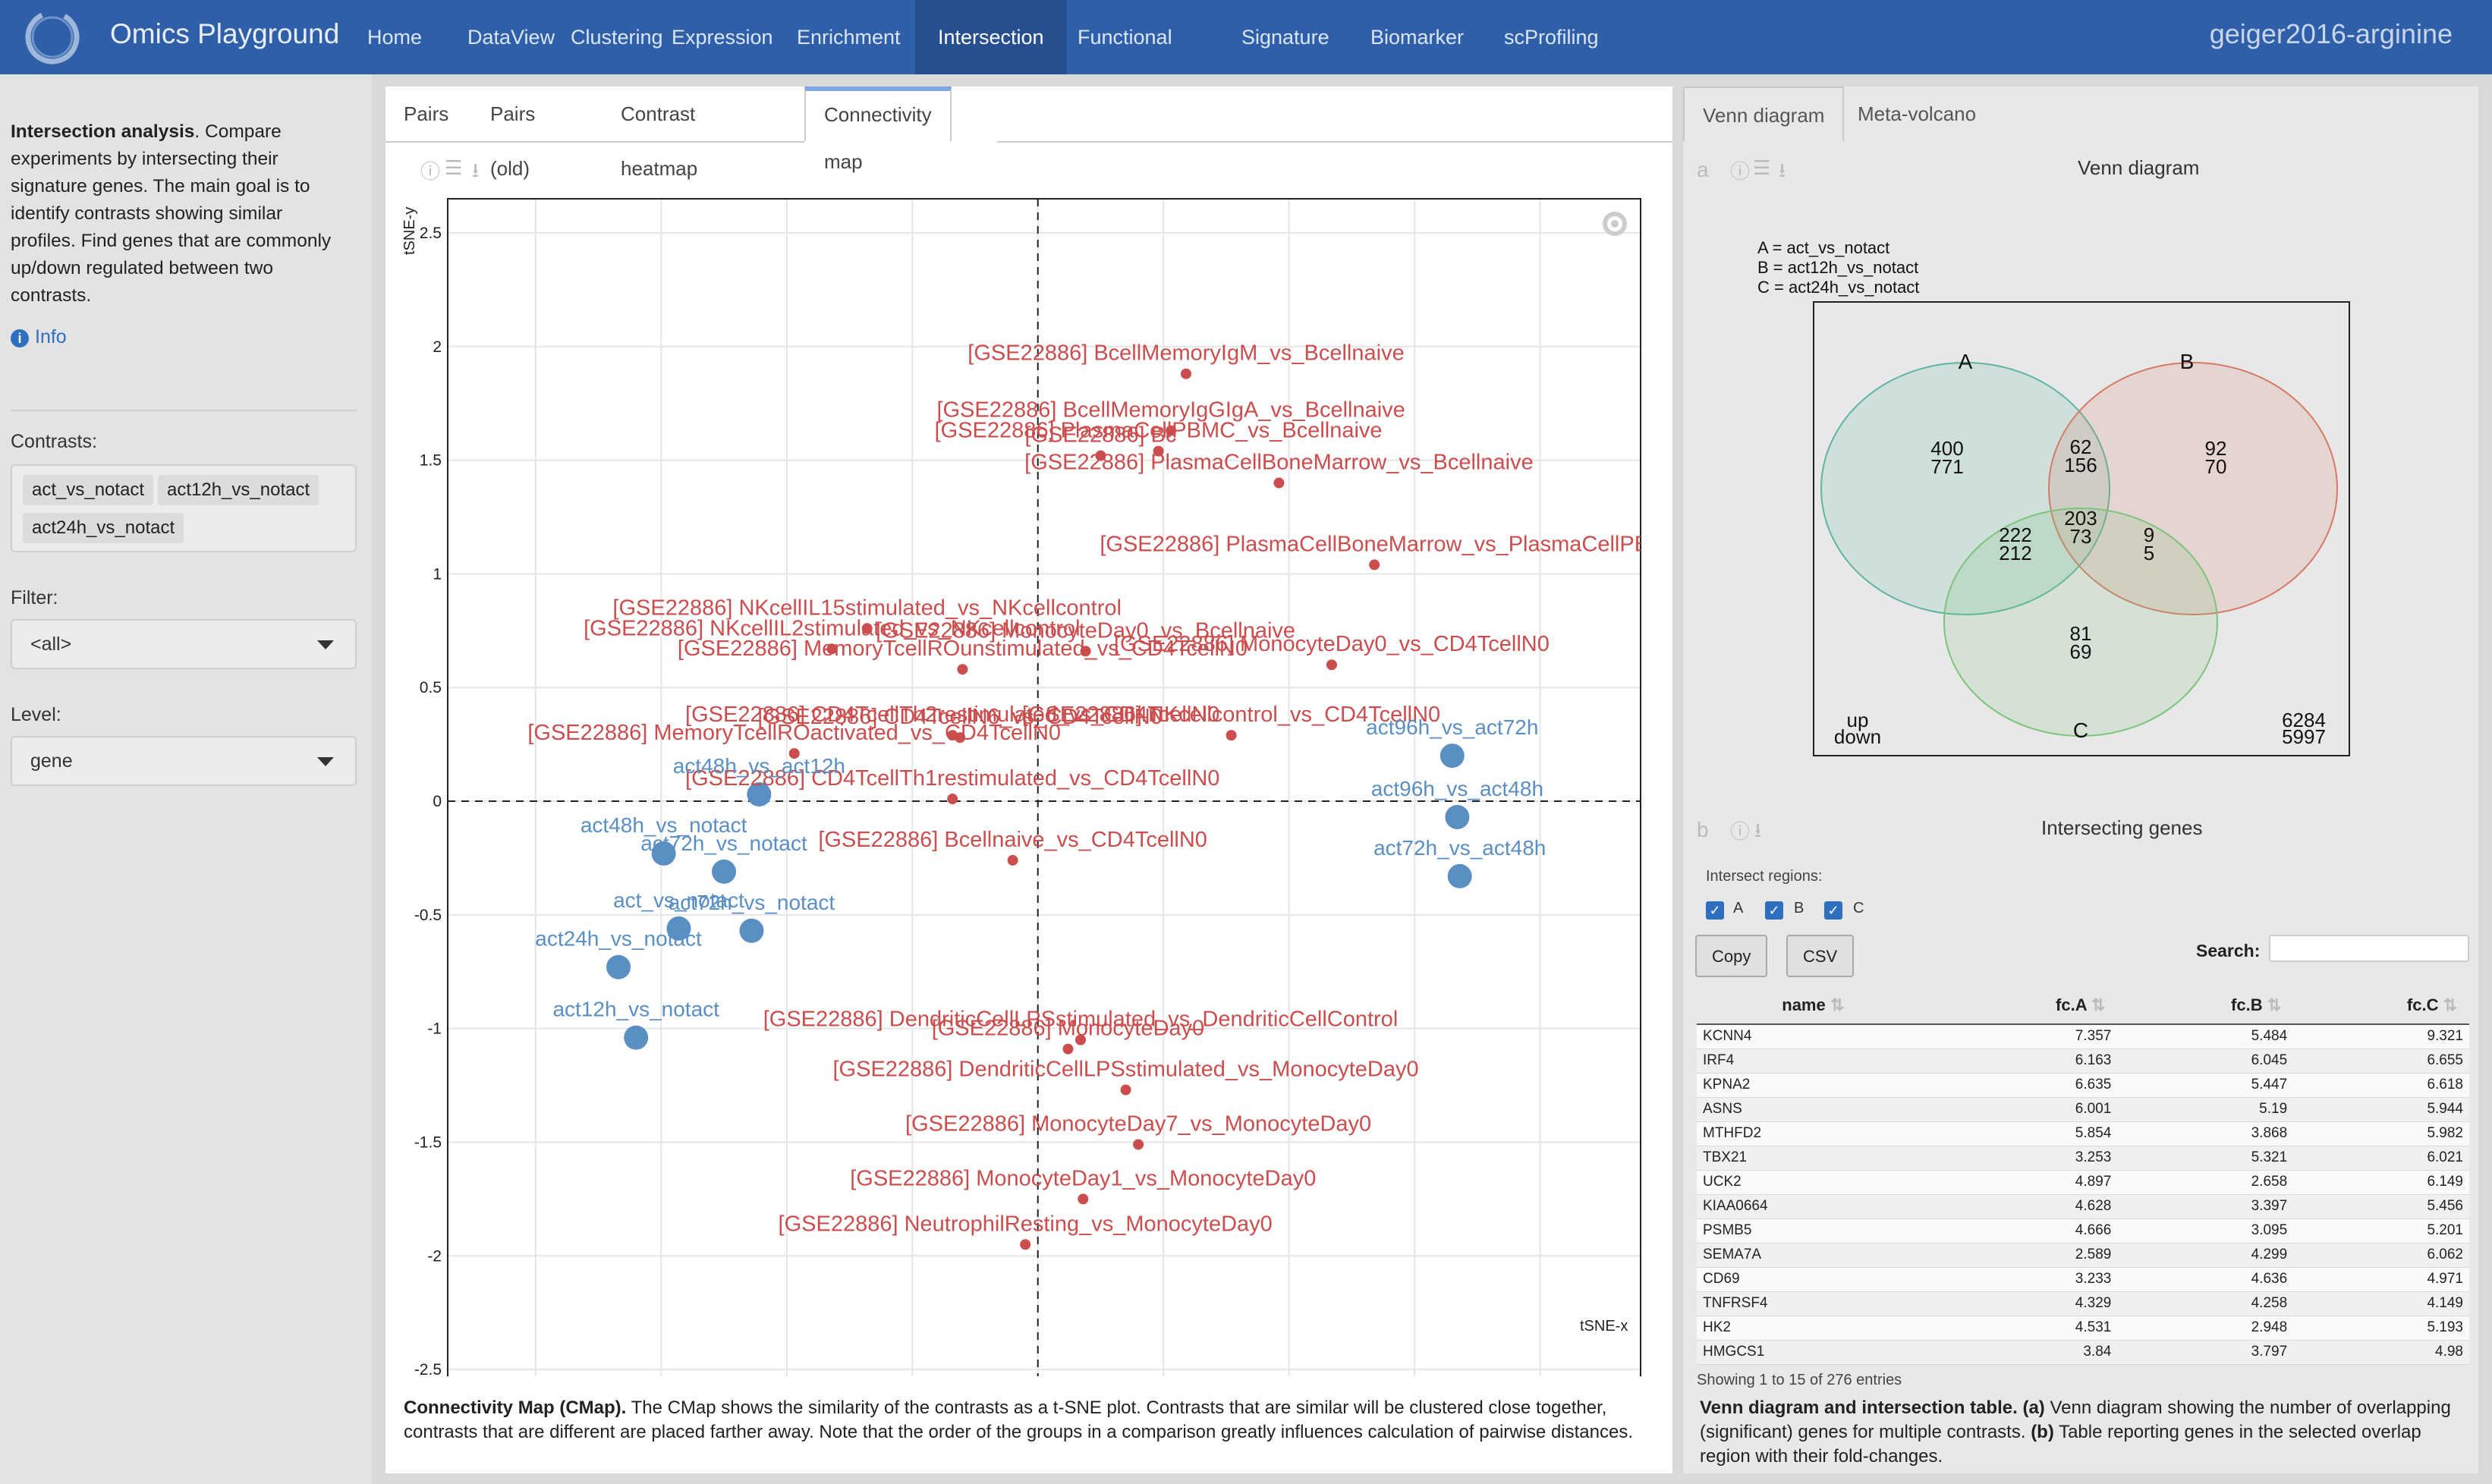 The image size is (2492, 1484). What do you see at coordinates (617, 37) in the screenshot?
I see `nav-clustering: Clustering` at bounding box center [617, 37].